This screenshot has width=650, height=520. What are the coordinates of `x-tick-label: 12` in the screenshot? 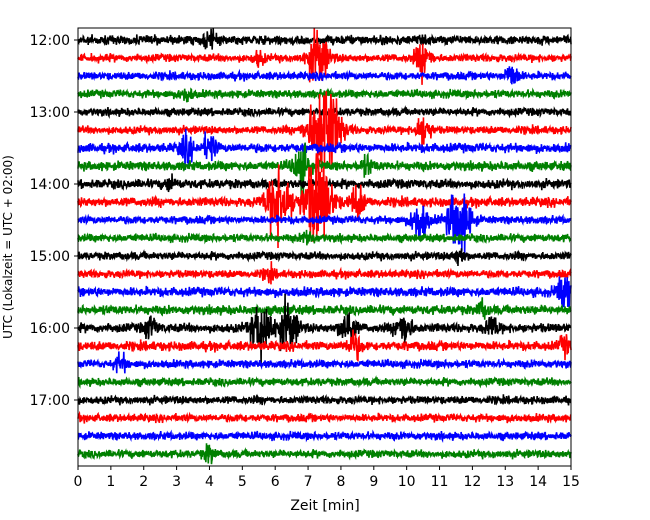 It's located at (472, 482).